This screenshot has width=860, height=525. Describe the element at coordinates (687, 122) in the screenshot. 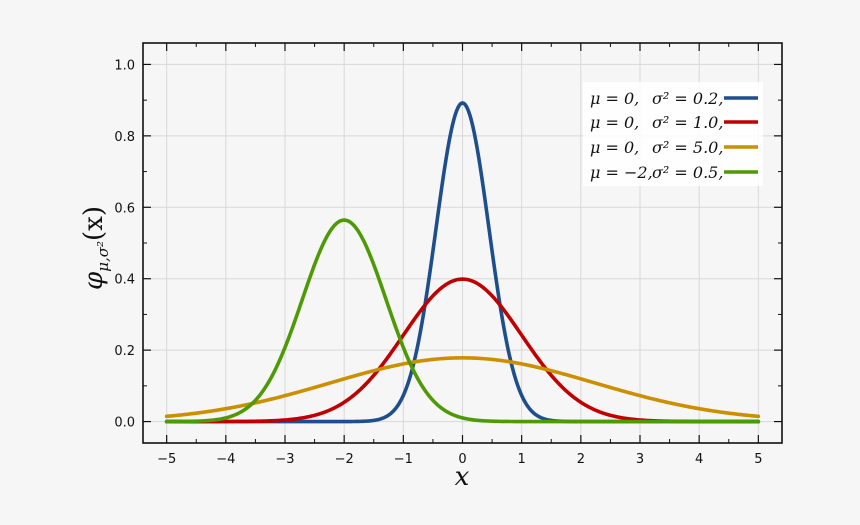

I see `legend-variance-label: σ² = 1.0,` at that location.